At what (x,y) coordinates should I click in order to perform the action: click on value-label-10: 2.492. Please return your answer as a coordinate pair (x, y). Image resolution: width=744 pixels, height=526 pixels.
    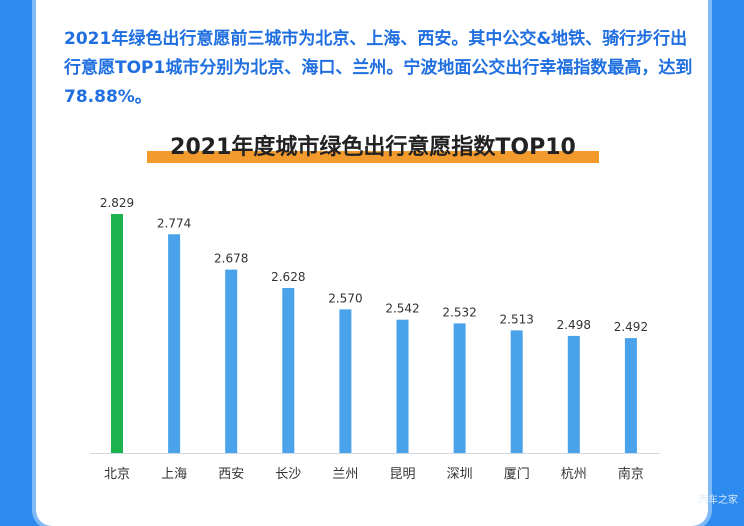
    Looking at the image, I should click on (631, 327).